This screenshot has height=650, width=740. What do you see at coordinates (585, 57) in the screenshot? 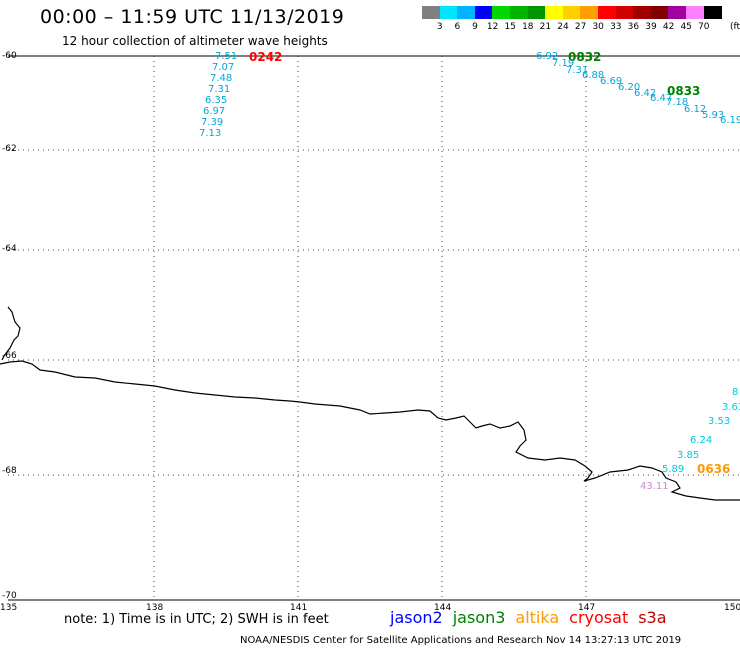
I see `track-time-label: 0832` at bounding box center [585, 57].